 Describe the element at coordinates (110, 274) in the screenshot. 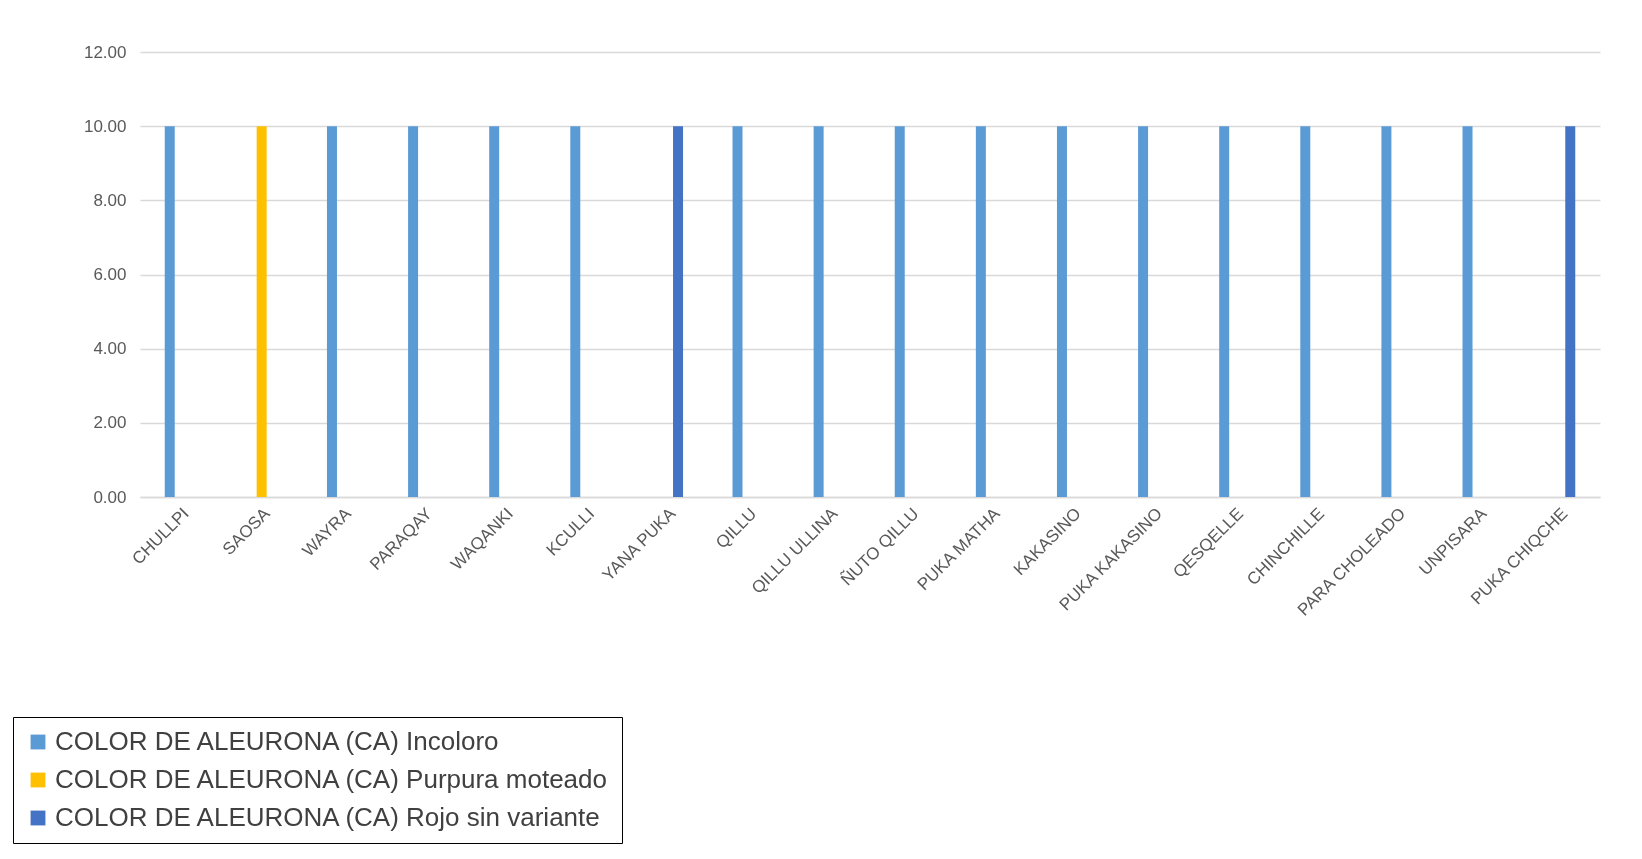

I see `y-tick-label: 6.00` at that location.